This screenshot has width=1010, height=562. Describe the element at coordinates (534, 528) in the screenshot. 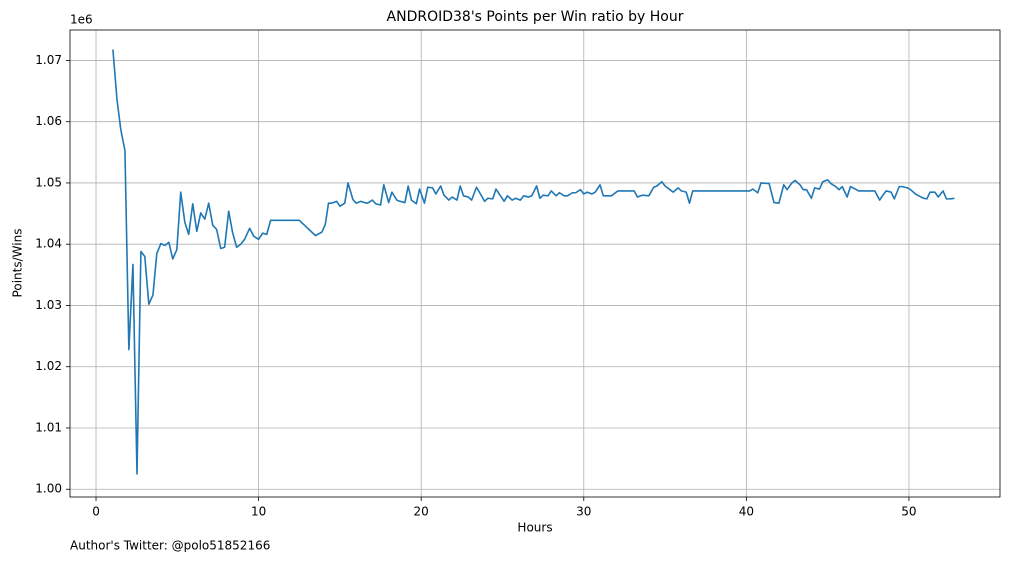

I see `x-axis-label: Hours` at that location.